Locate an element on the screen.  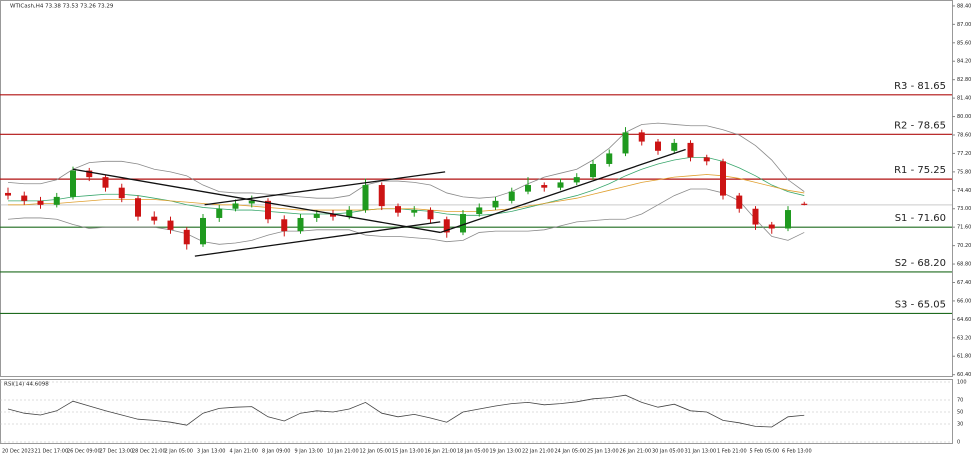
y-tick-label: 81.40 is located at coordinates (964, 99).